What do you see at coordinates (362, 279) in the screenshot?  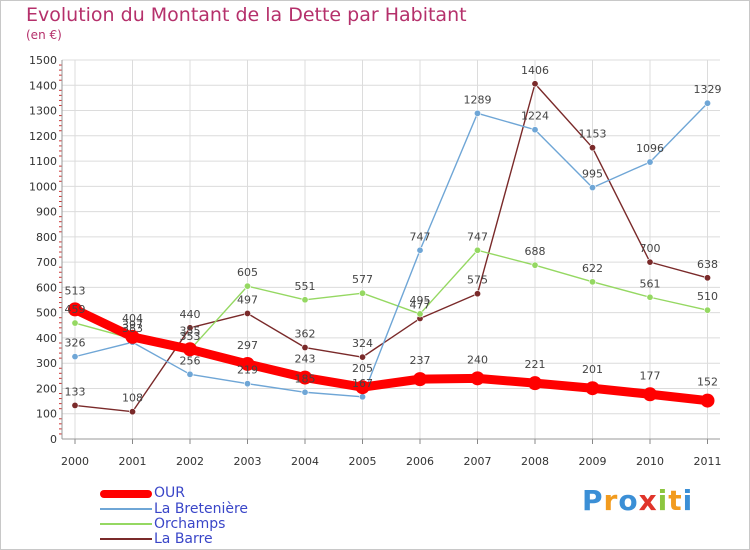 I see `data-label-orchamps: 577` at bounding box center [362, 279].